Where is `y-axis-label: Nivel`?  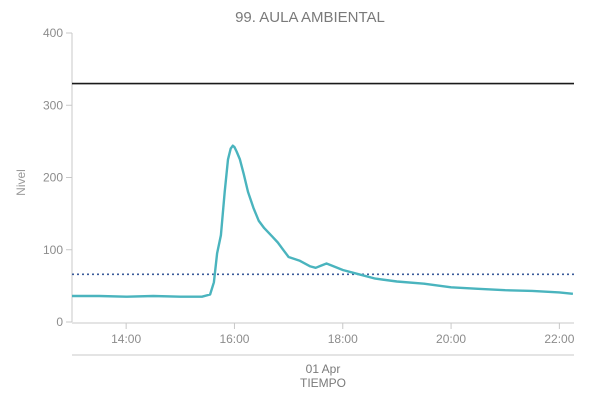 y-axis-label: Nivel is located at coordinates (21, 182).